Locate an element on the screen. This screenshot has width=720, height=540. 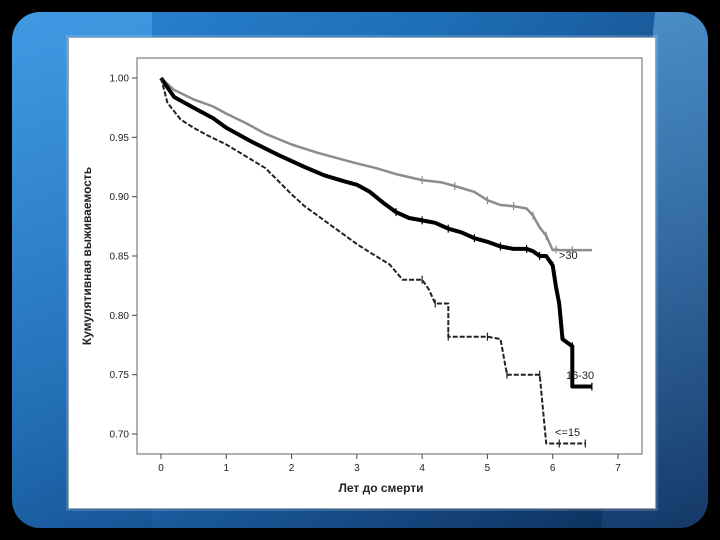
x-tick-label: 4 is located at coordinates (422, 468).